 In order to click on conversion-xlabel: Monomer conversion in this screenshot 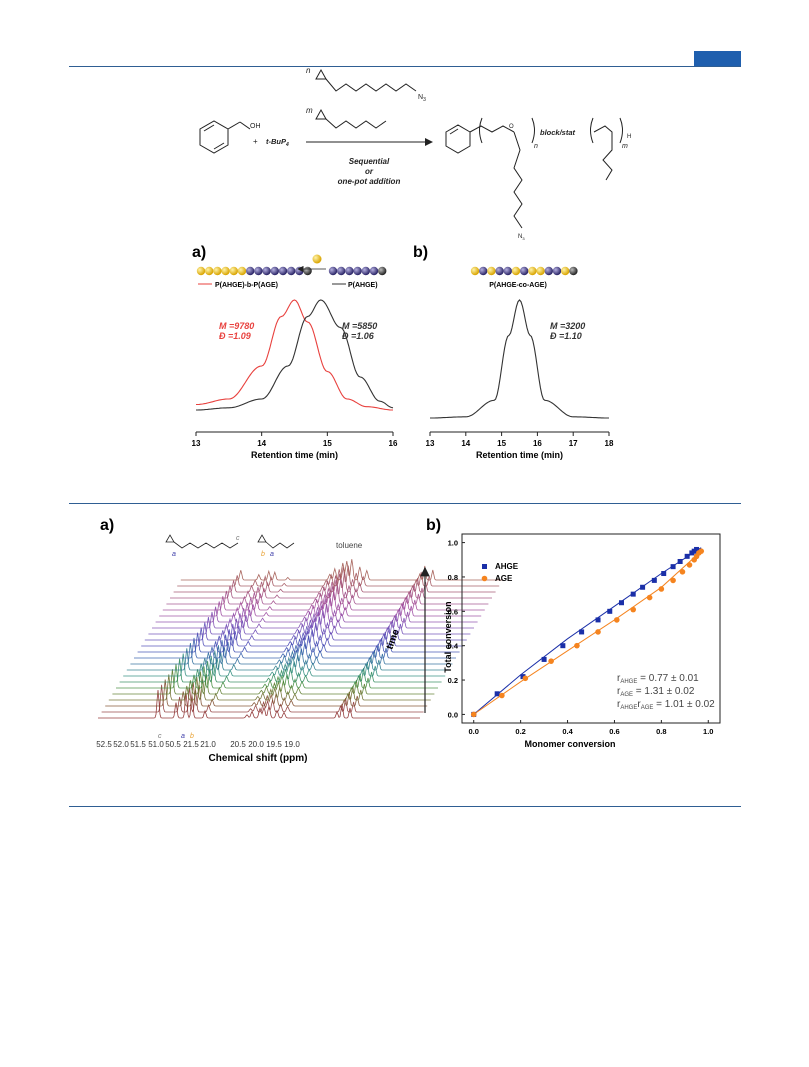, I will do `click(569, 744)`.